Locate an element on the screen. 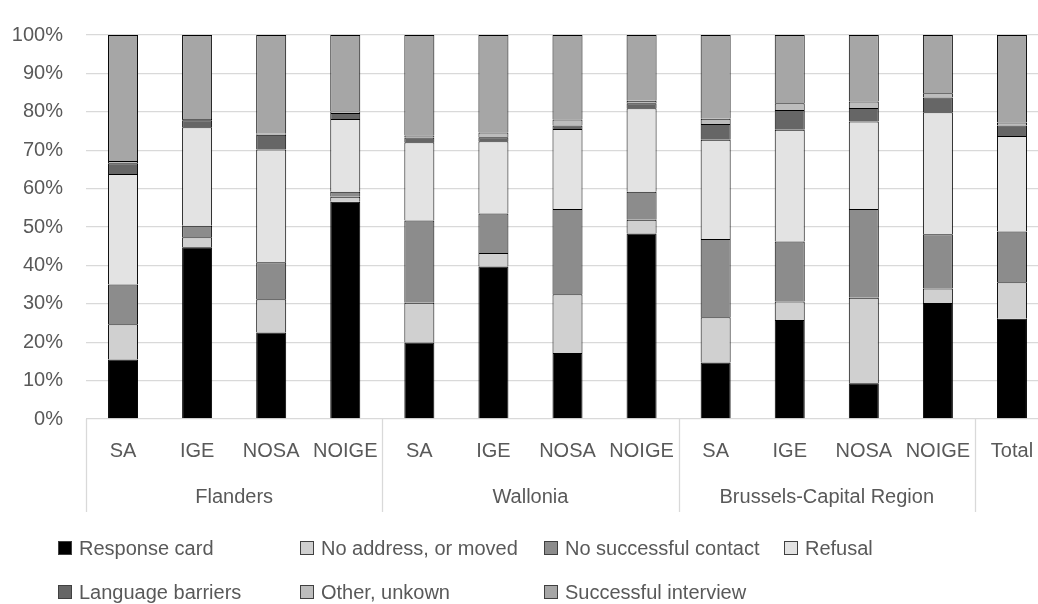 The height and width of the screenshot is (604, 1038). legend-label: Response card is located at coordinates (146, 548).